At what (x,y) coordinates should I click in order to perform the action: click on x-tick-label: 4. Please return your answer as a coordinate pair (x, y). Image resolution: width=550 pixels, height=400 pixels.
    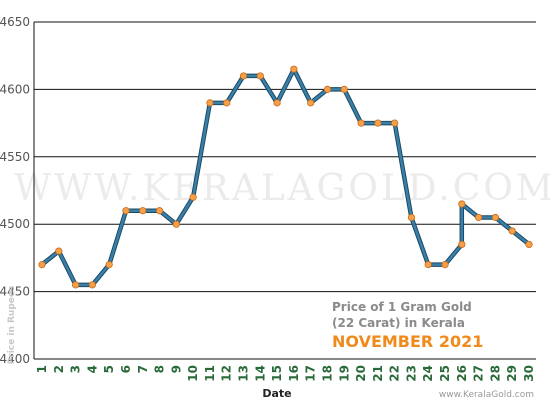
    Looking at the image, I should click on (92, 369).